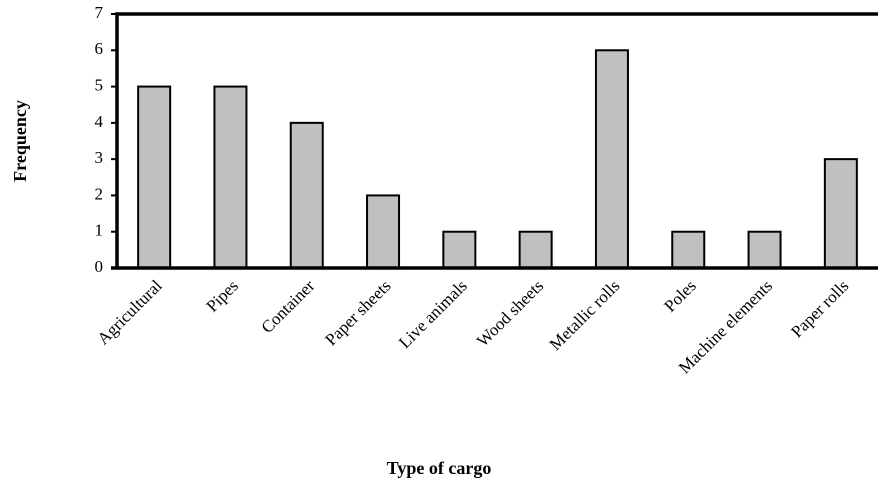 The width and height of the screenshot is (878, 490). I want to click on y-tick-label: 3, so click(99, 157).